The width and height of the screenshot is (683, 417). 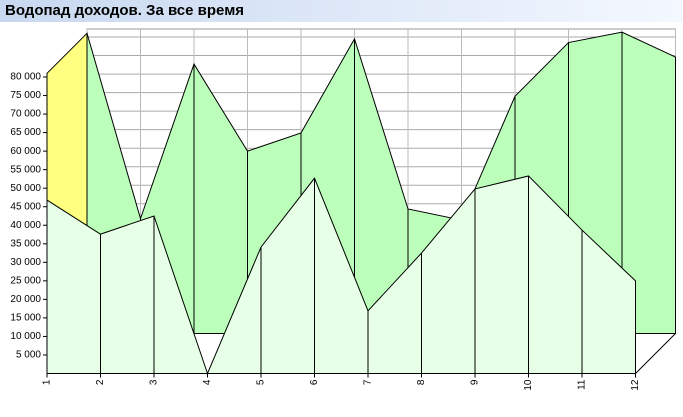 I want to click on y-tick-label: 65 000, so click(x=25, y=132).